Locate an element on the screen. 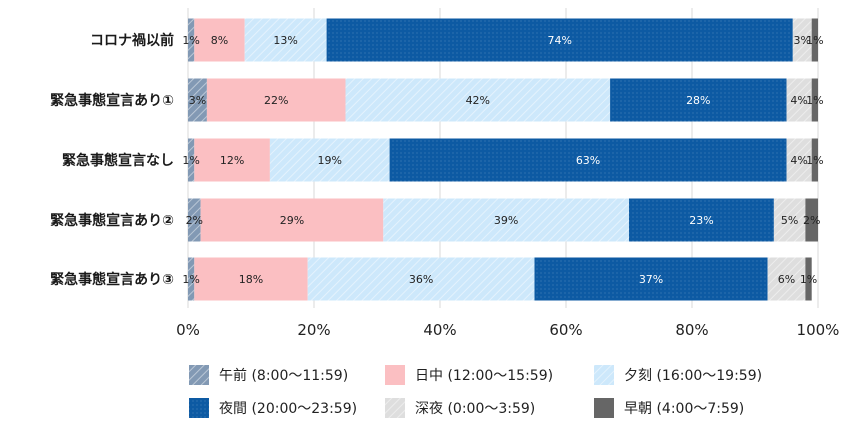 This screenshot has height=425, width=860. data-label: 36% is located at coordinates (421, 279).